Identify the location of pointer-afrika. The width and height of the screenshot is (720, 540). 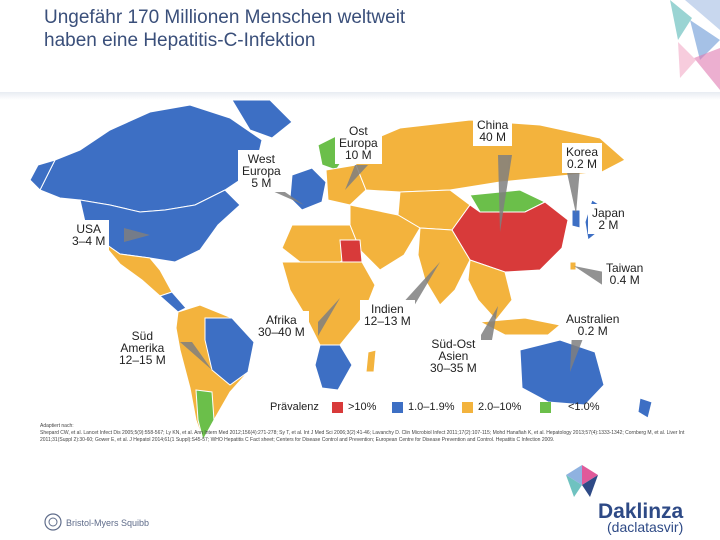
(329, 317).